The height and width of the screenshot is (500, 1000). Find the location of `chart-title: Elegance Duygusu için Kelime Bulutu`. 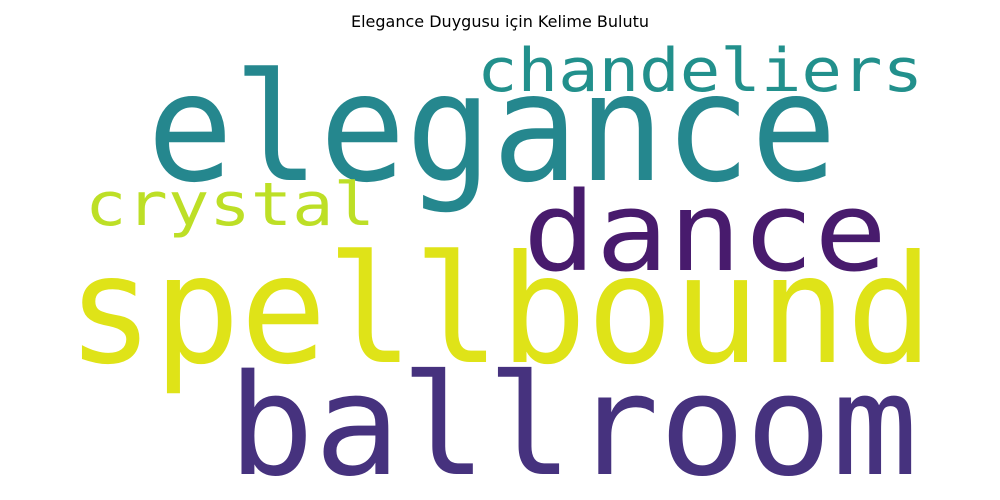

chart-title: Elegance Duygusu için Kelime Bulutu is located at coordinates (500, 21).